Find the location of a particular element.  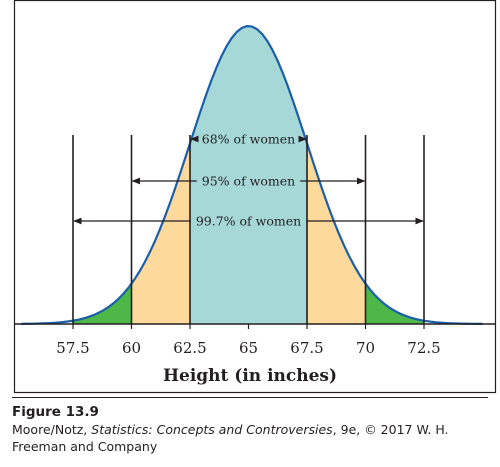

x-tick-label-2: 60 is located at coordinates (131, 348).